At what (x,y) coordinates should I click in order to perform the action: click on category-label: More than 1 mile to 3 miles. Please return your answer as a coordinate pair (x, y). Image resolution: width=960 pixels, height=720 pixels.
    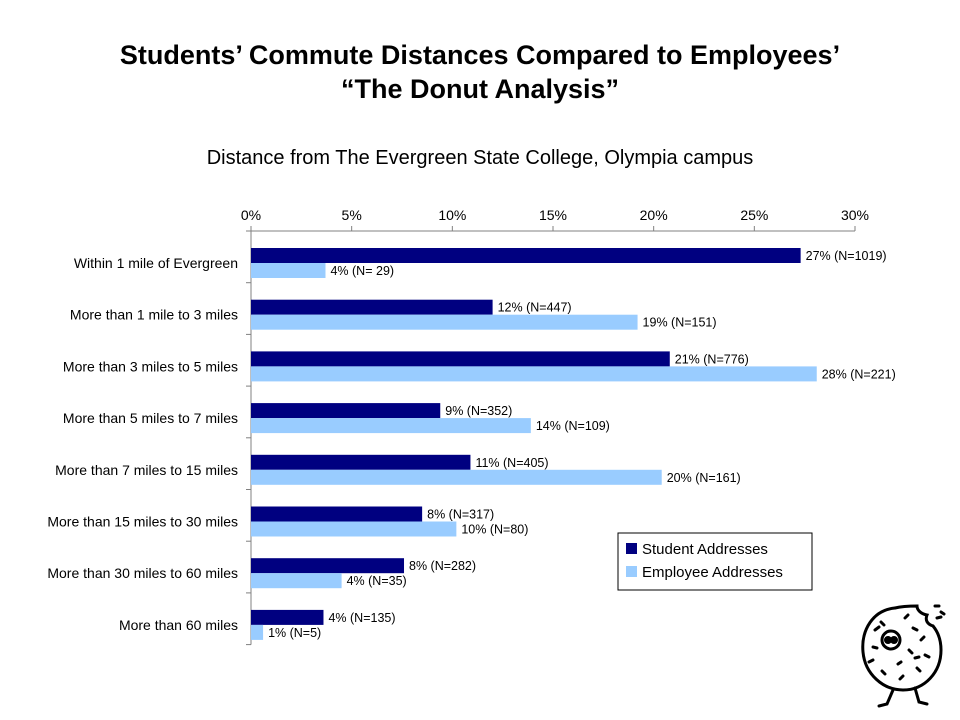
    Looking at the image, I should click on (154, 315).